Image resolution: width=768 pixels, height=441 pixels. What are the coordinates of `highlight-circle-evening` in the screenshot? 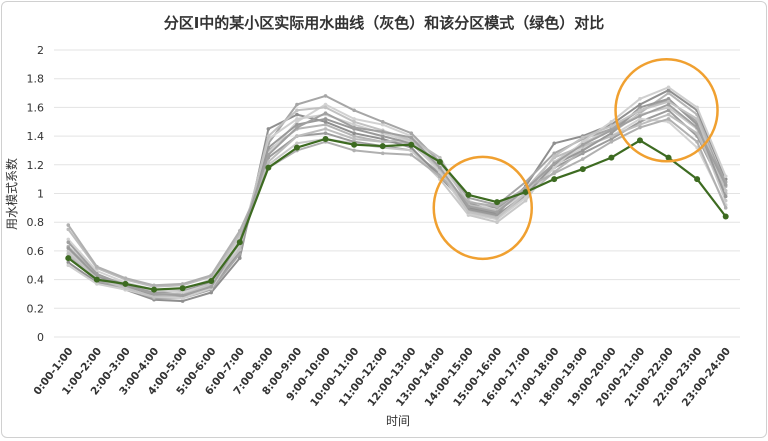 It's located at (666, 110).